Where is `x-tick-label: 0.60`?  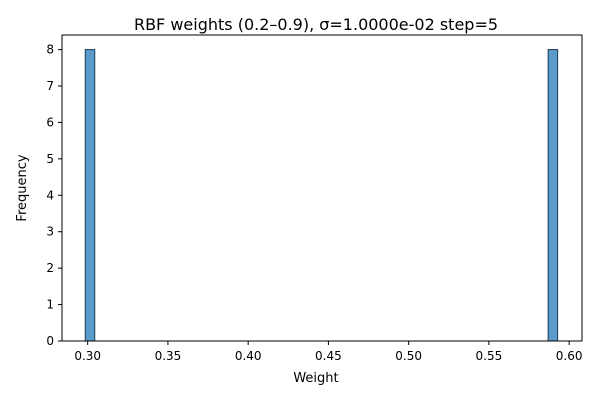 x-tick-label: 0.60 is located at coordinates (569, 356).